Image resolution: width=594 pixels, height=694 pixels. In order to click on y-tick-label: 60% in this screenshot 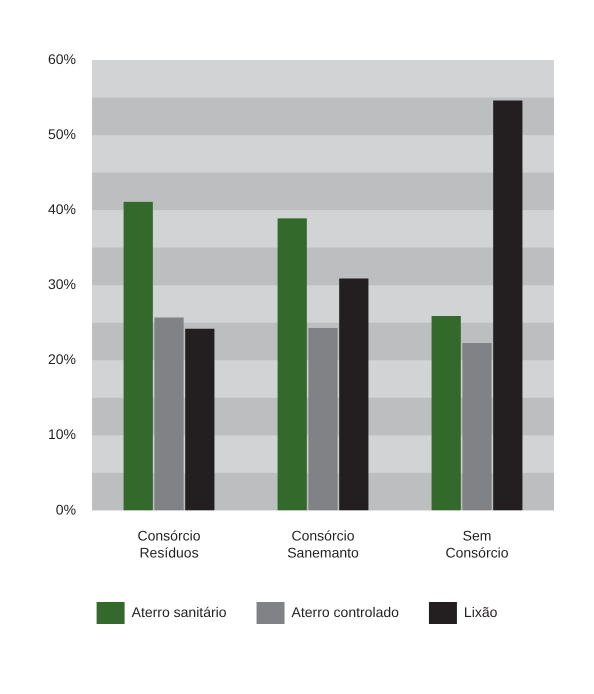, I will do `click(62, 58)`.